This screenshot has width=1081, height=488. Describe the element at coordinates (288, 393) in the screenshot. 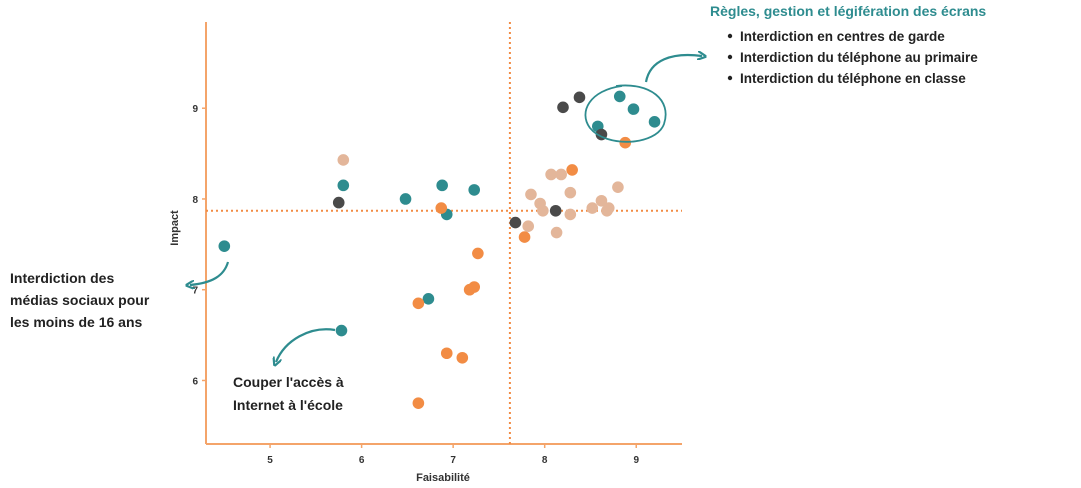

I see `annotation-internet: Couper l'accès à Internet à l'école` at that location.